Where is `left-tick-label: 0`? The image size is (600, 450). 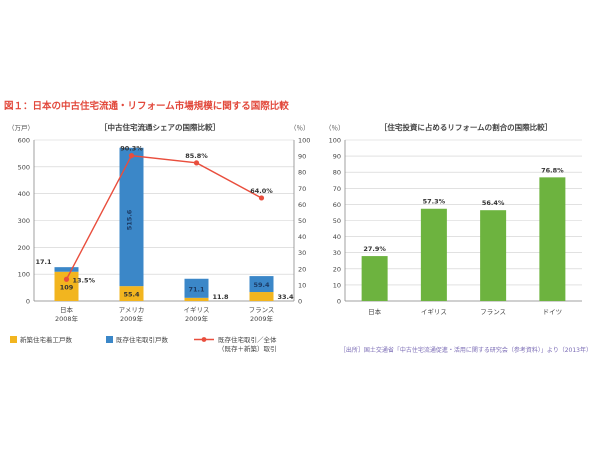 left-tick-label: 0 is located at coordinates (28, 302).